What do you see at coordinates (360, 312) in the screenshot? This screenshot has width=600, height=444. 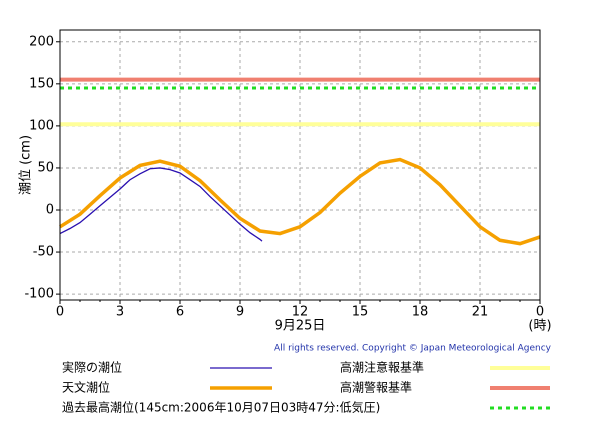 I see `x-tick-label: 15` at bounding box center [360, 312].